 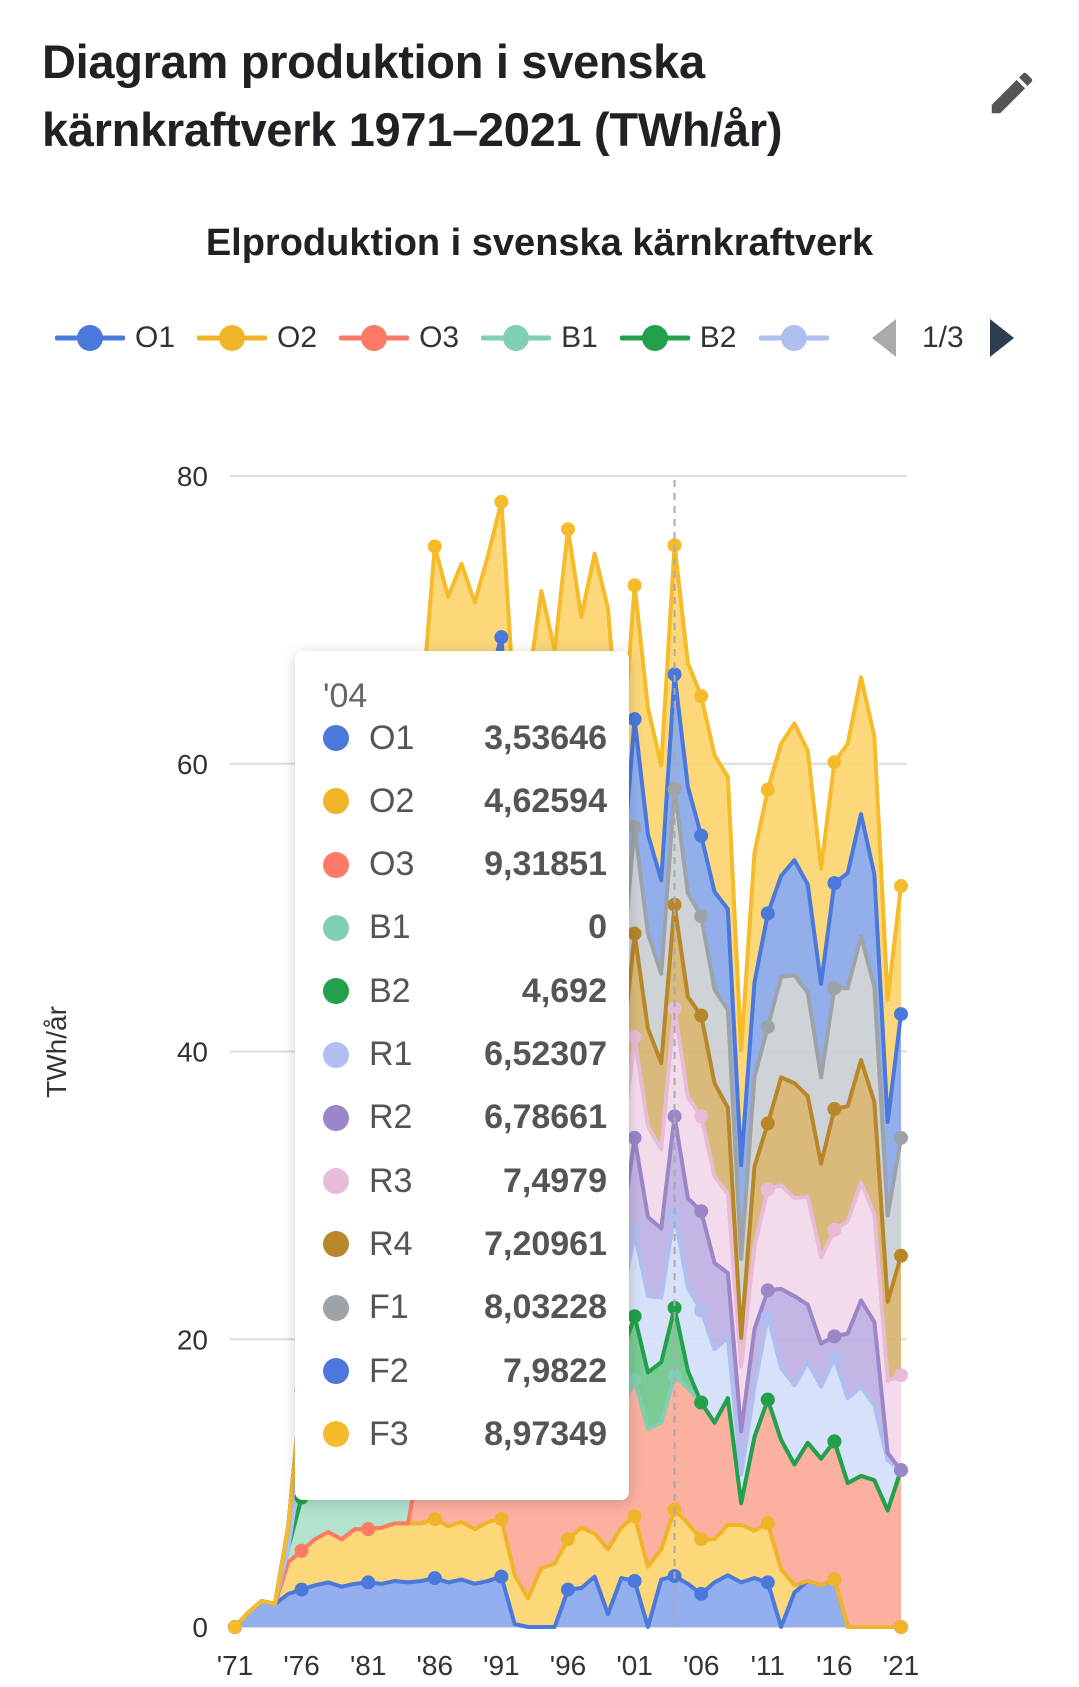 What do you see at coordinates (943, 338) in the screenshot?
I see `legend-pager: 1/3` at bounding box center [943, 338].